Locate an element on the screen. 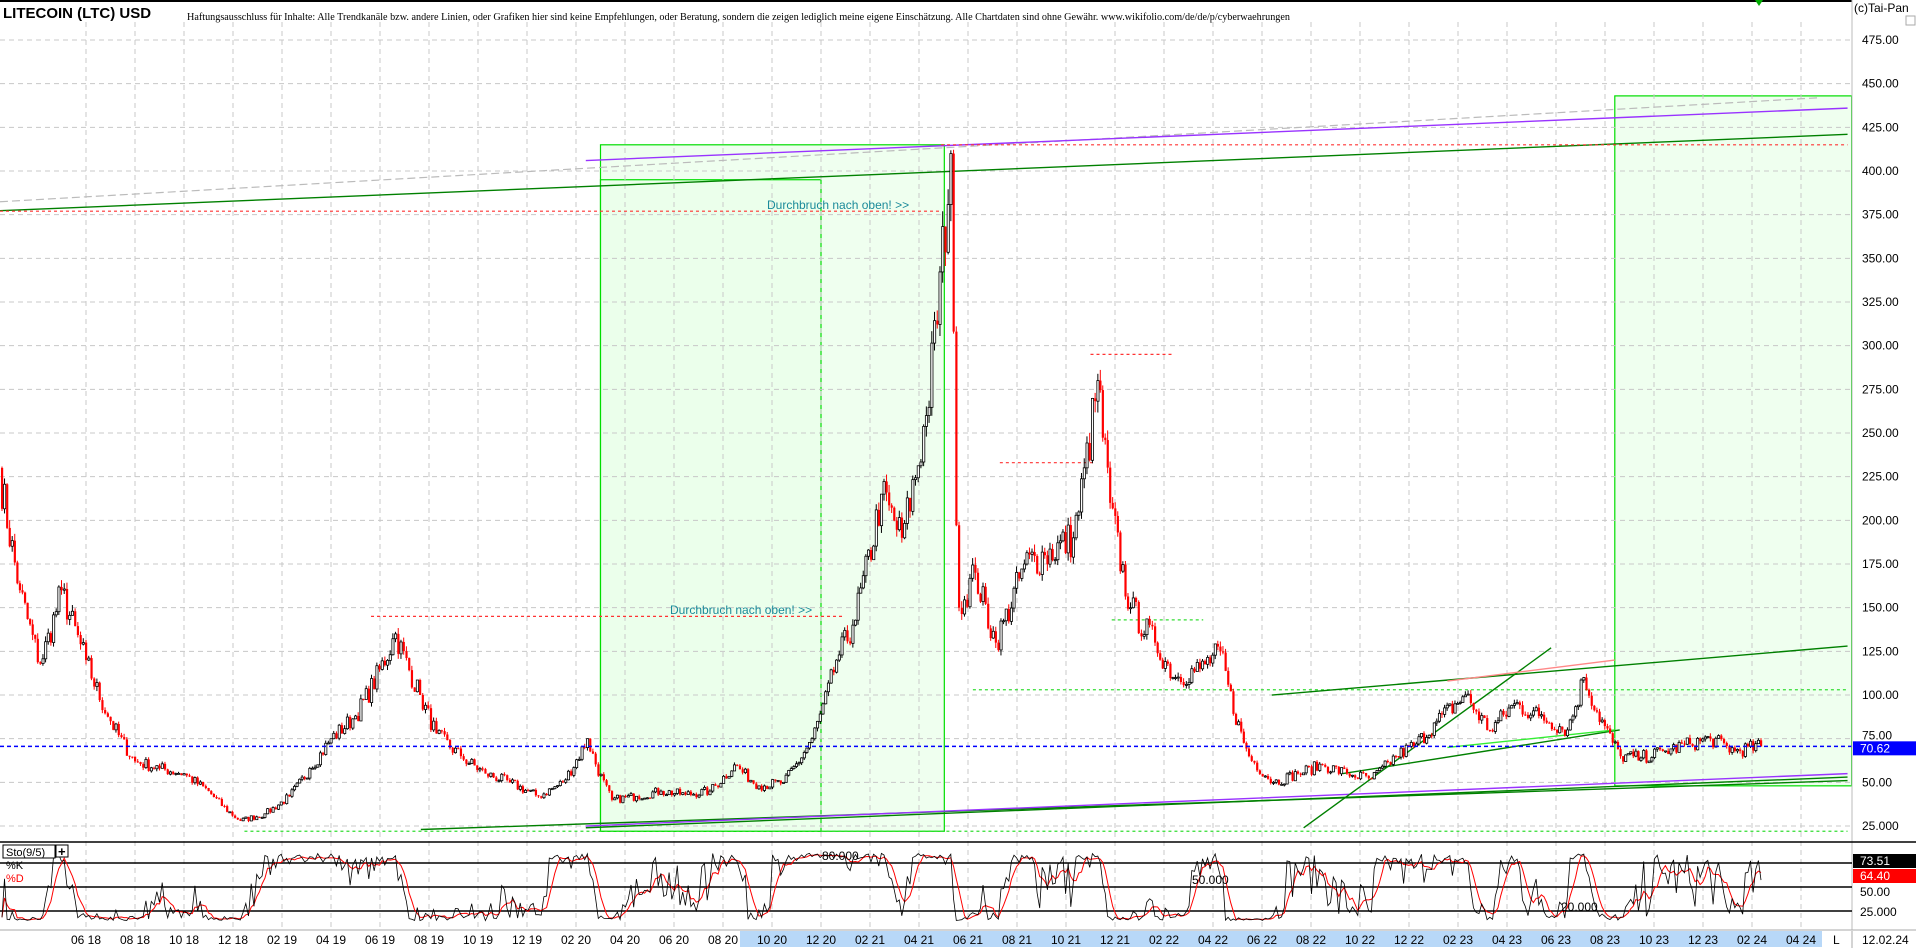 This screenshot has width=1916, height=948. time-tick-label: 12 19 is located at coordinates (527, 940).